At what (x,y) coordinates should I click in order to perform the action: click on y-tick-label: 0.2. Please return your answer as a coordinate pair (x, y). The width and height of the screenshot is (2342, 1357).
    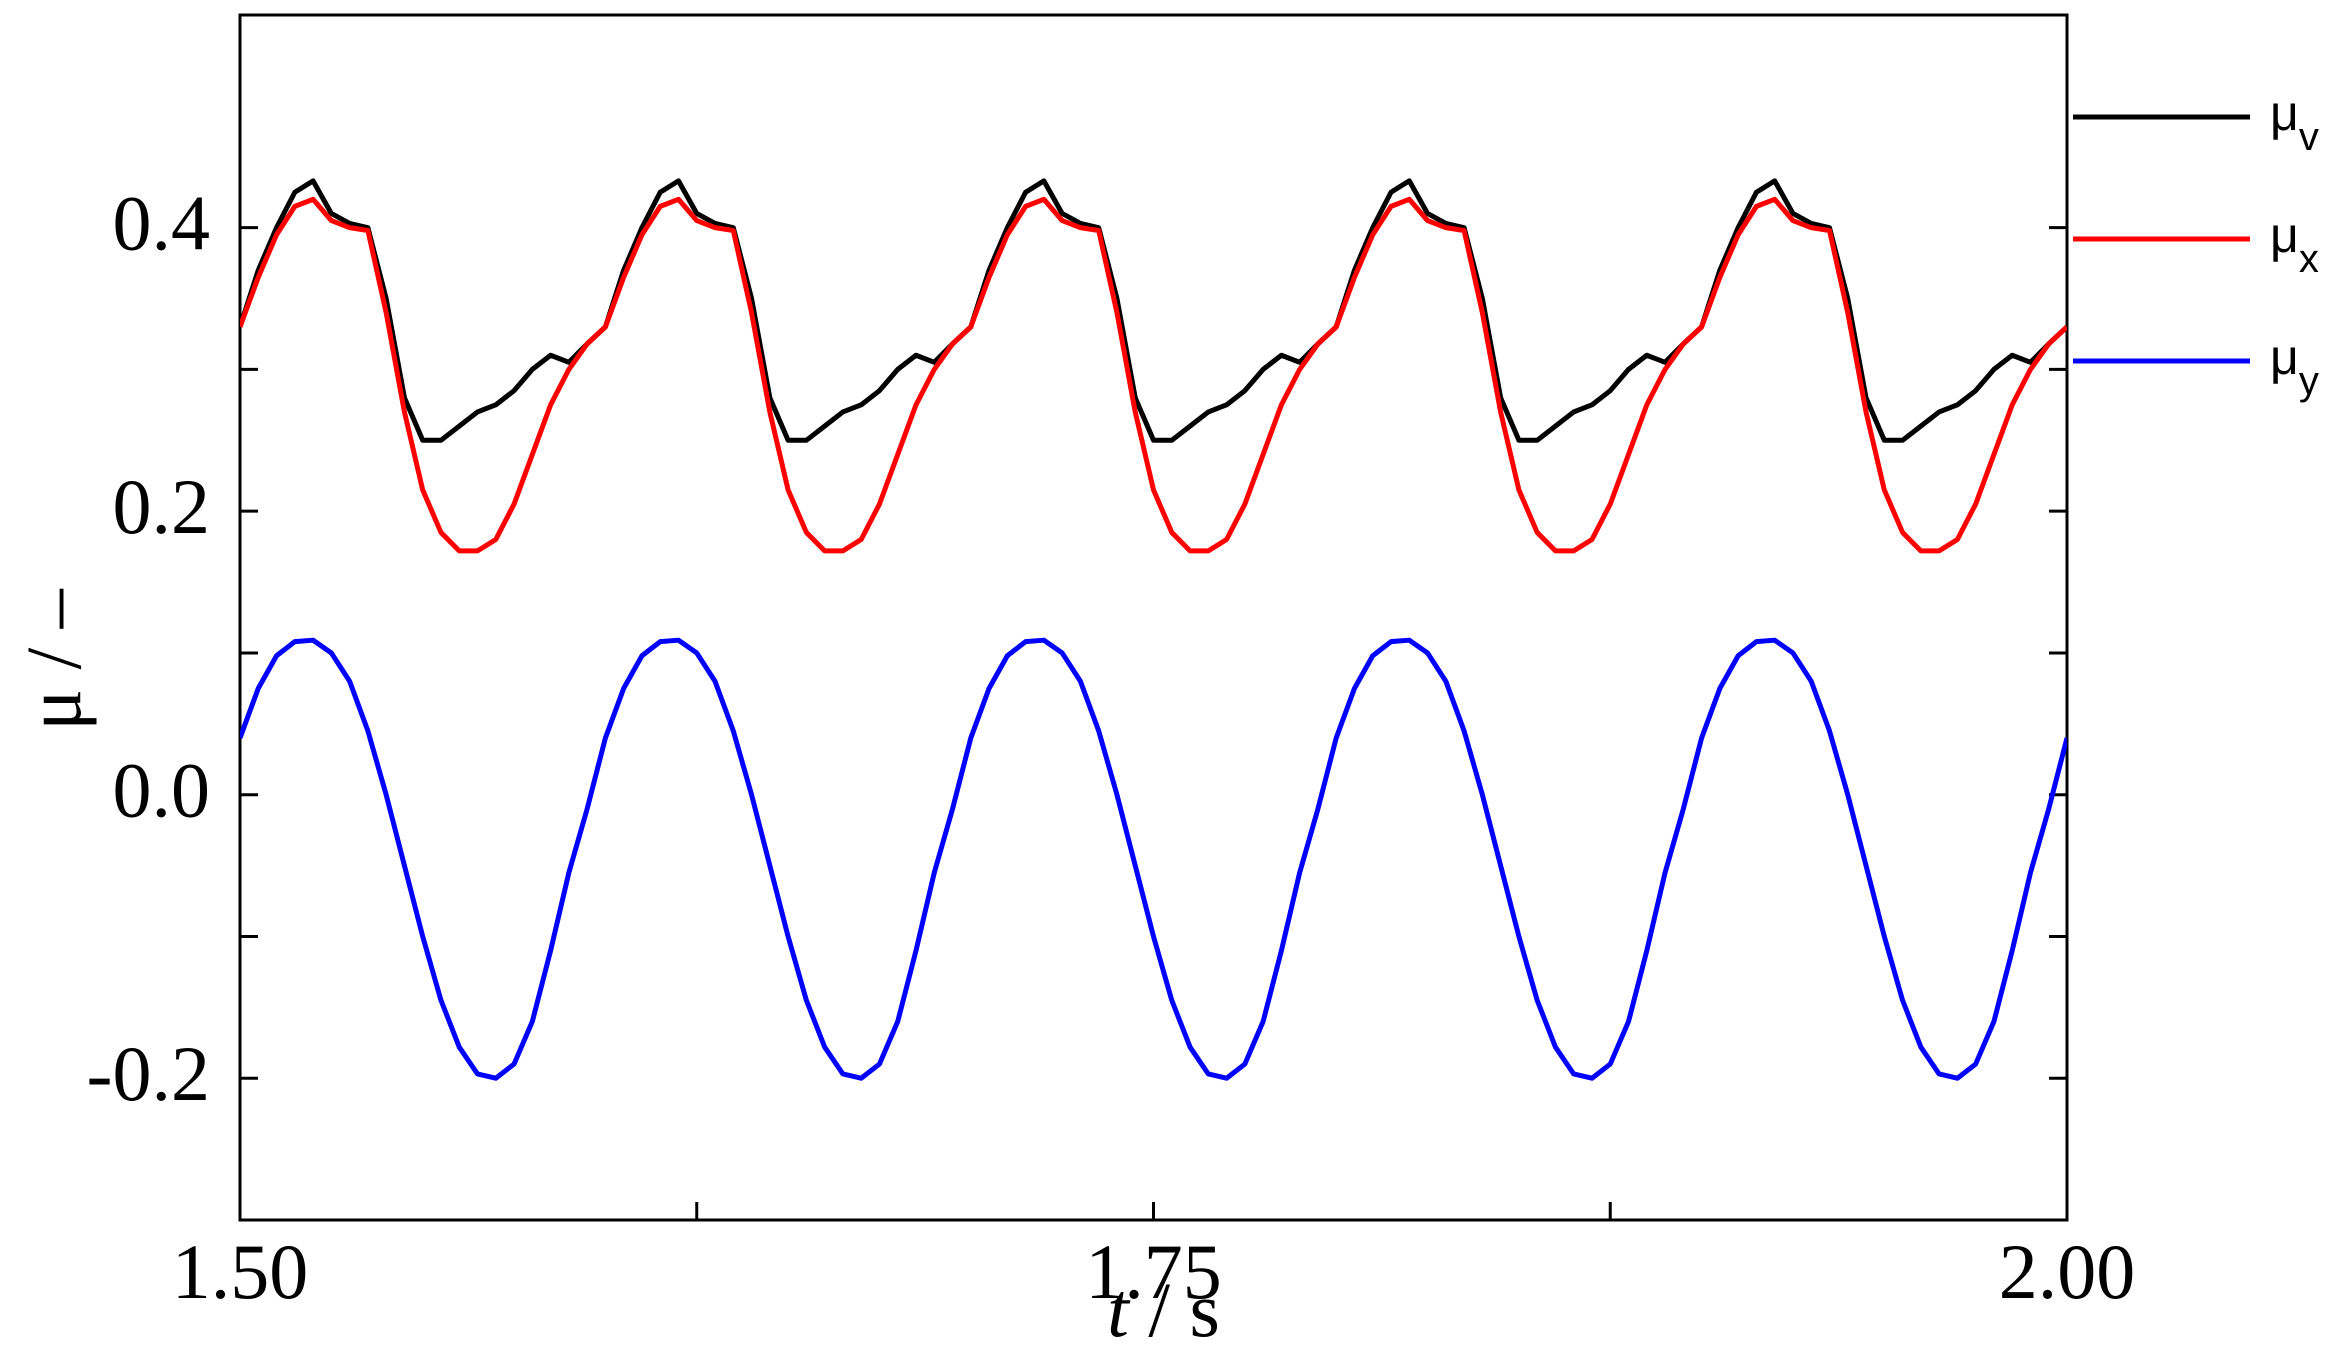
    Looking at the image, I should click on (162, 506).